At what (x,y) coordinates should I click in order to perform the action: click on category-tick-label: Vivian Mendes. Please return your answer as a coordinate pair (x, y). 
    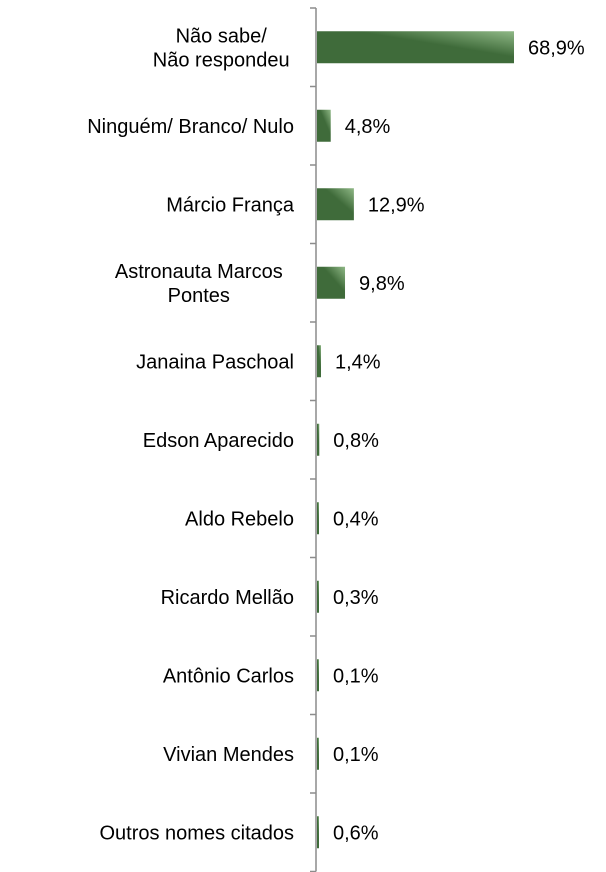
    Looking at the image, I should click on (228, 755).